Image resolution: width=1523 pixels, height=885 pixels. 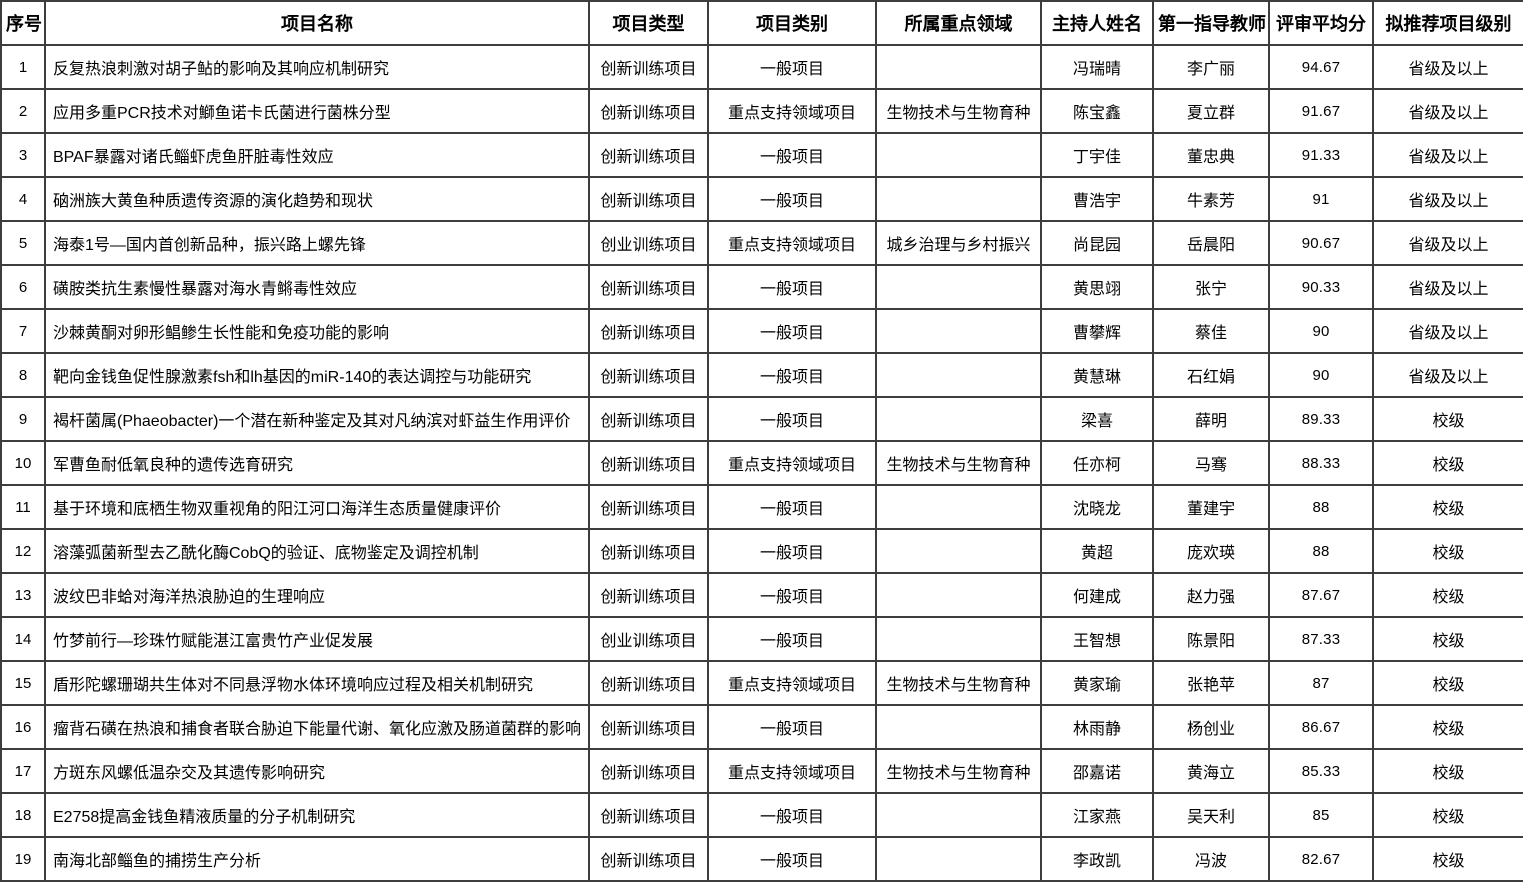 What do you see at coordinates (1097, 375) in the screenshot?
I see `cell-leader: 黄慧琳` at bounding box center [1097, 375].